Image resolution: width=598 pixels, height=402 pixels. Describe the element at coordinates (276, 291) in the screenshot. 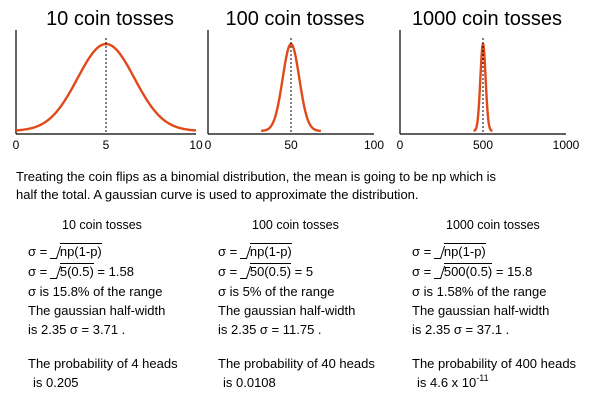

I see `range-text: σ is 5% of the range` at that location.